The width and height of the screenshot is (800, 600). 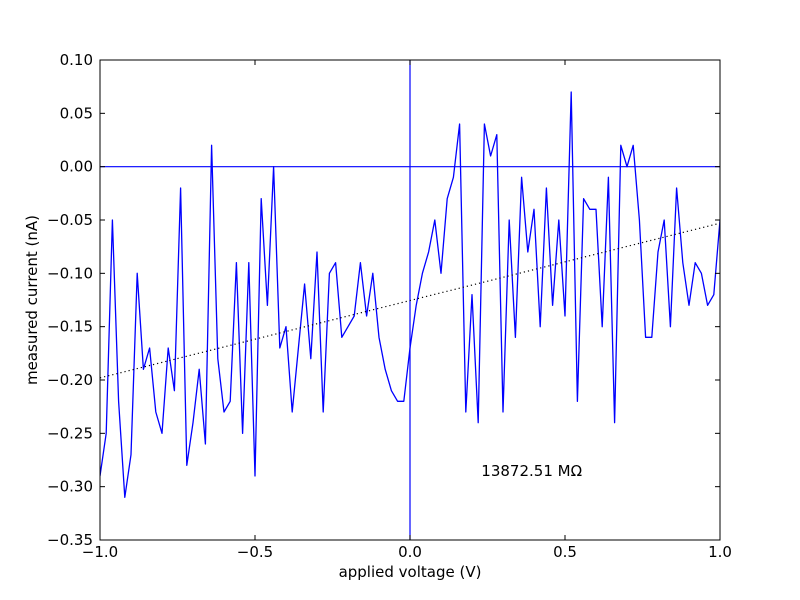 I want to click on x-tick-label: 1.0, so click(x=720, y=552).